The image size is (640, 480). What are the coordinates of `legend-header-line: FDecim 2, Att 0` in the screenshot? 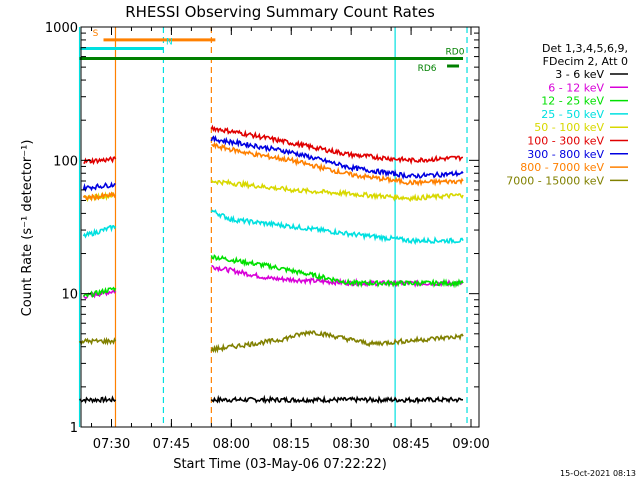 It's located at (585, 61).